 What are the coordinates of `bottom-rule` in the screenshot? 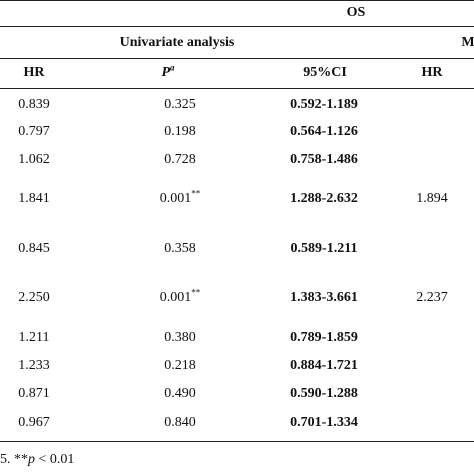 It's located at (237, 441).